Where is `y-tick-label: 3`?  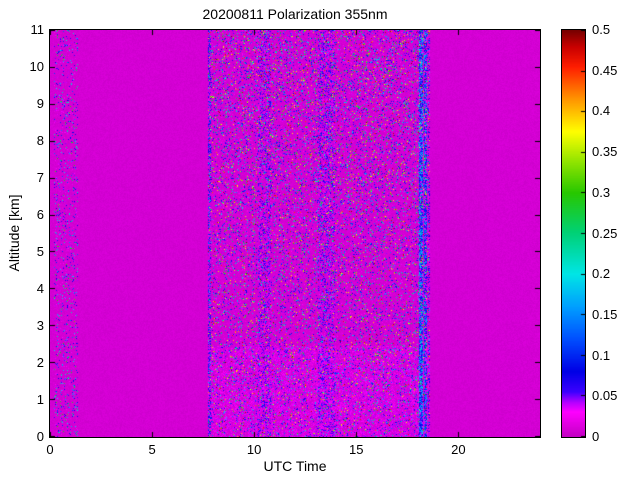
y-tick-label: 3 is located at coordinates (40, 325).